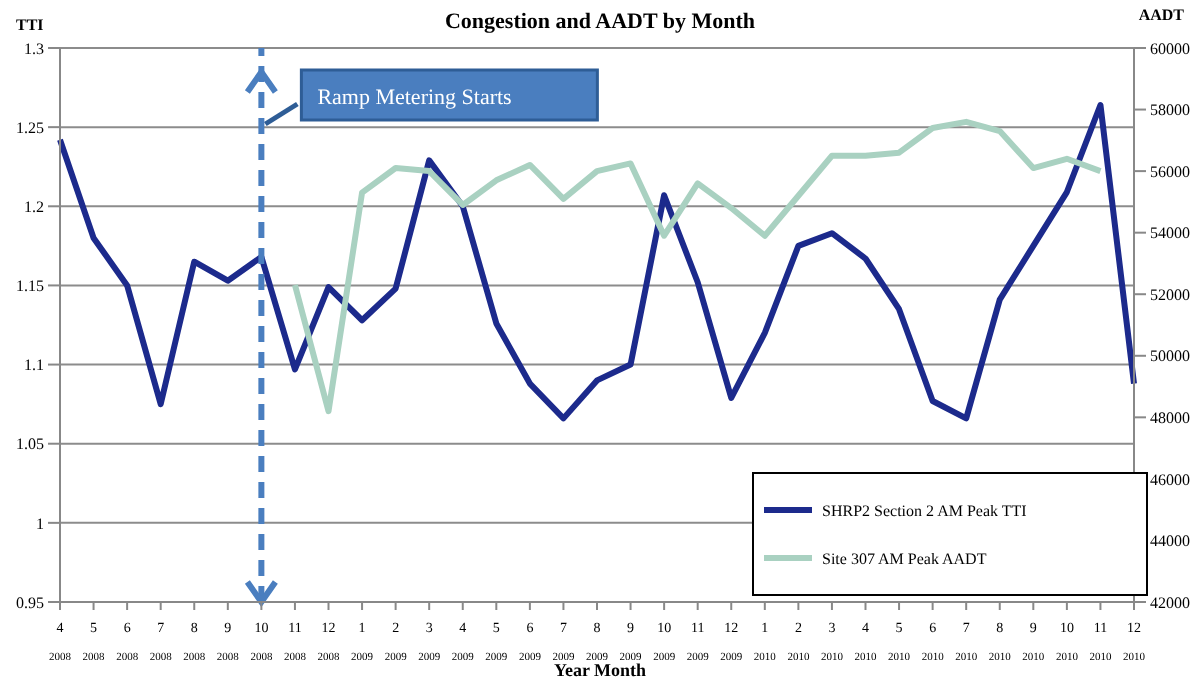  I want to click on y2-tick-label: 50000, so click(1170, 356).